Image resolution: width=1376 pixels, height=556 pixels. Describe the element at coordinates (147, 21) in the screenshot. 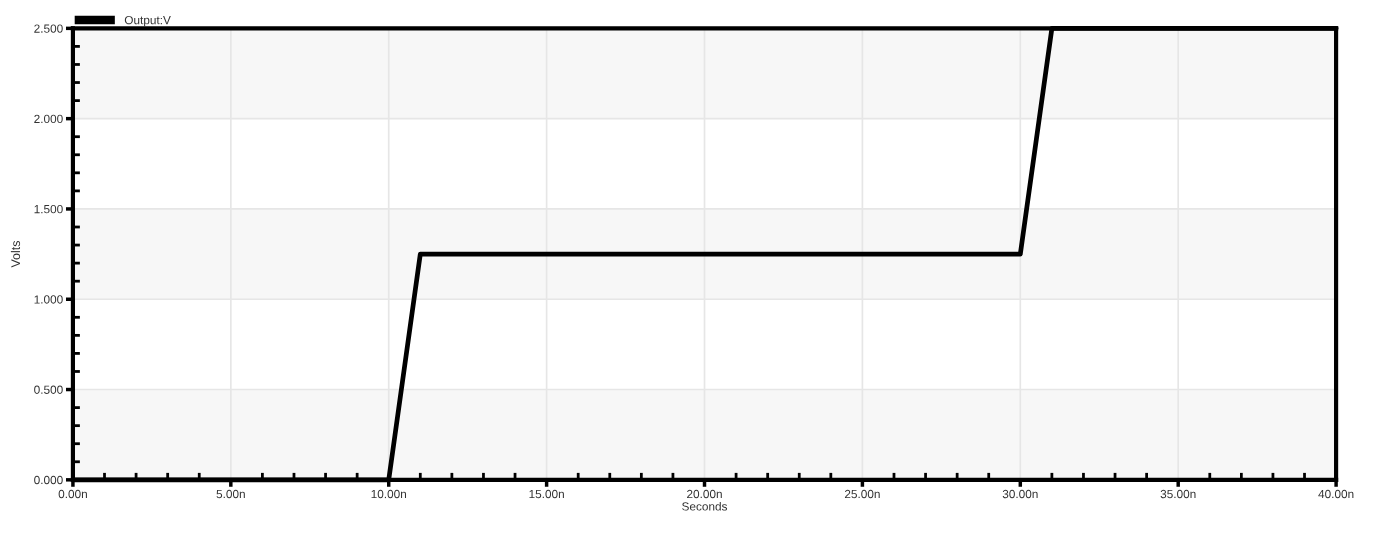

I see `legend-label: Output:V` at that location.